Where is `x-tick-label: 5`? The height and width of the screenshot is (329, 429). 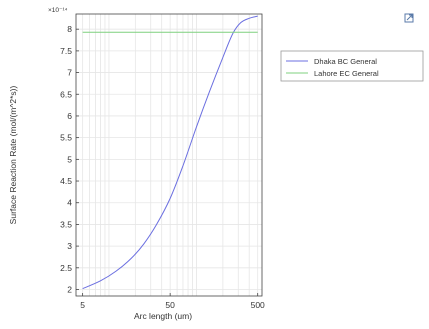 x-tick-label: 5 is located at coordinates (82, 305).